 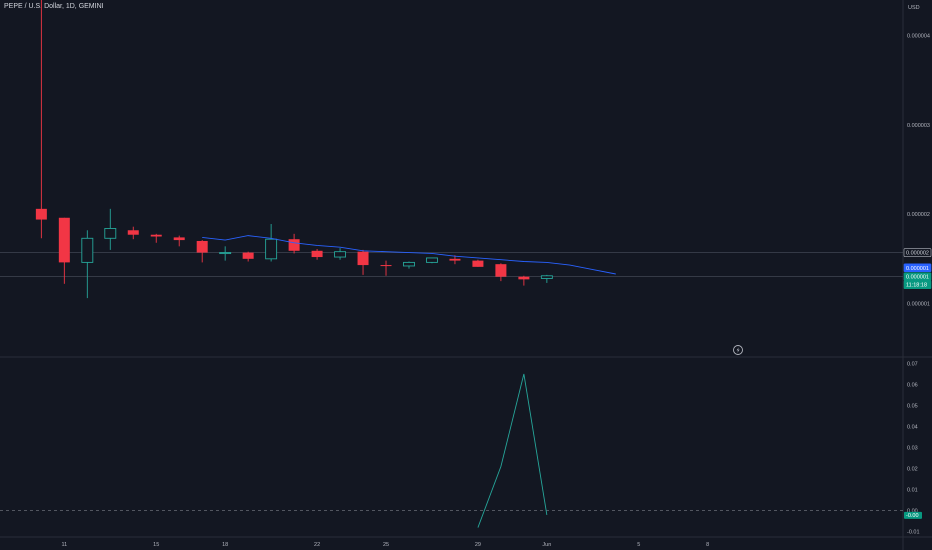 I want to click on time-tick-label: Jun, so click(x=546, y=545).